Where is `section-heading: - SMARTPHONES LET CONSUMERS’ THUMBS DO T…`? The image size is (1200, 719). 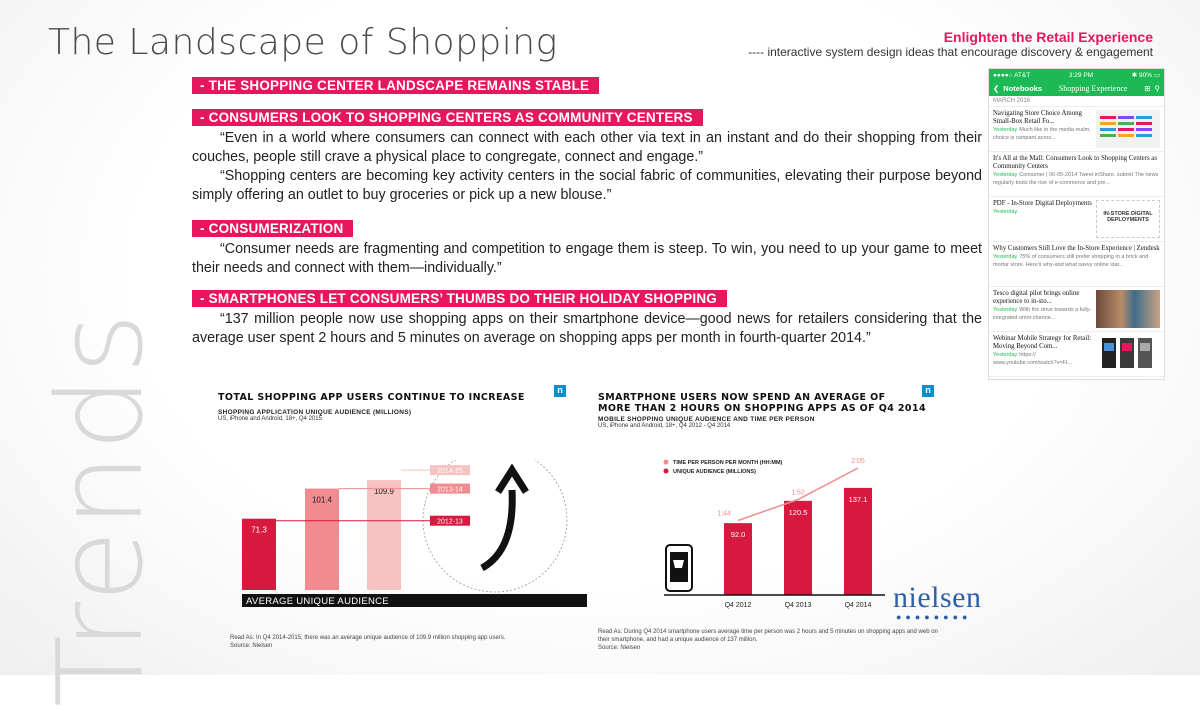 section-heading: - SMARTPHONES LET CONSUMERS’ THUMBS DO T… is located at coordinates (459, 298).